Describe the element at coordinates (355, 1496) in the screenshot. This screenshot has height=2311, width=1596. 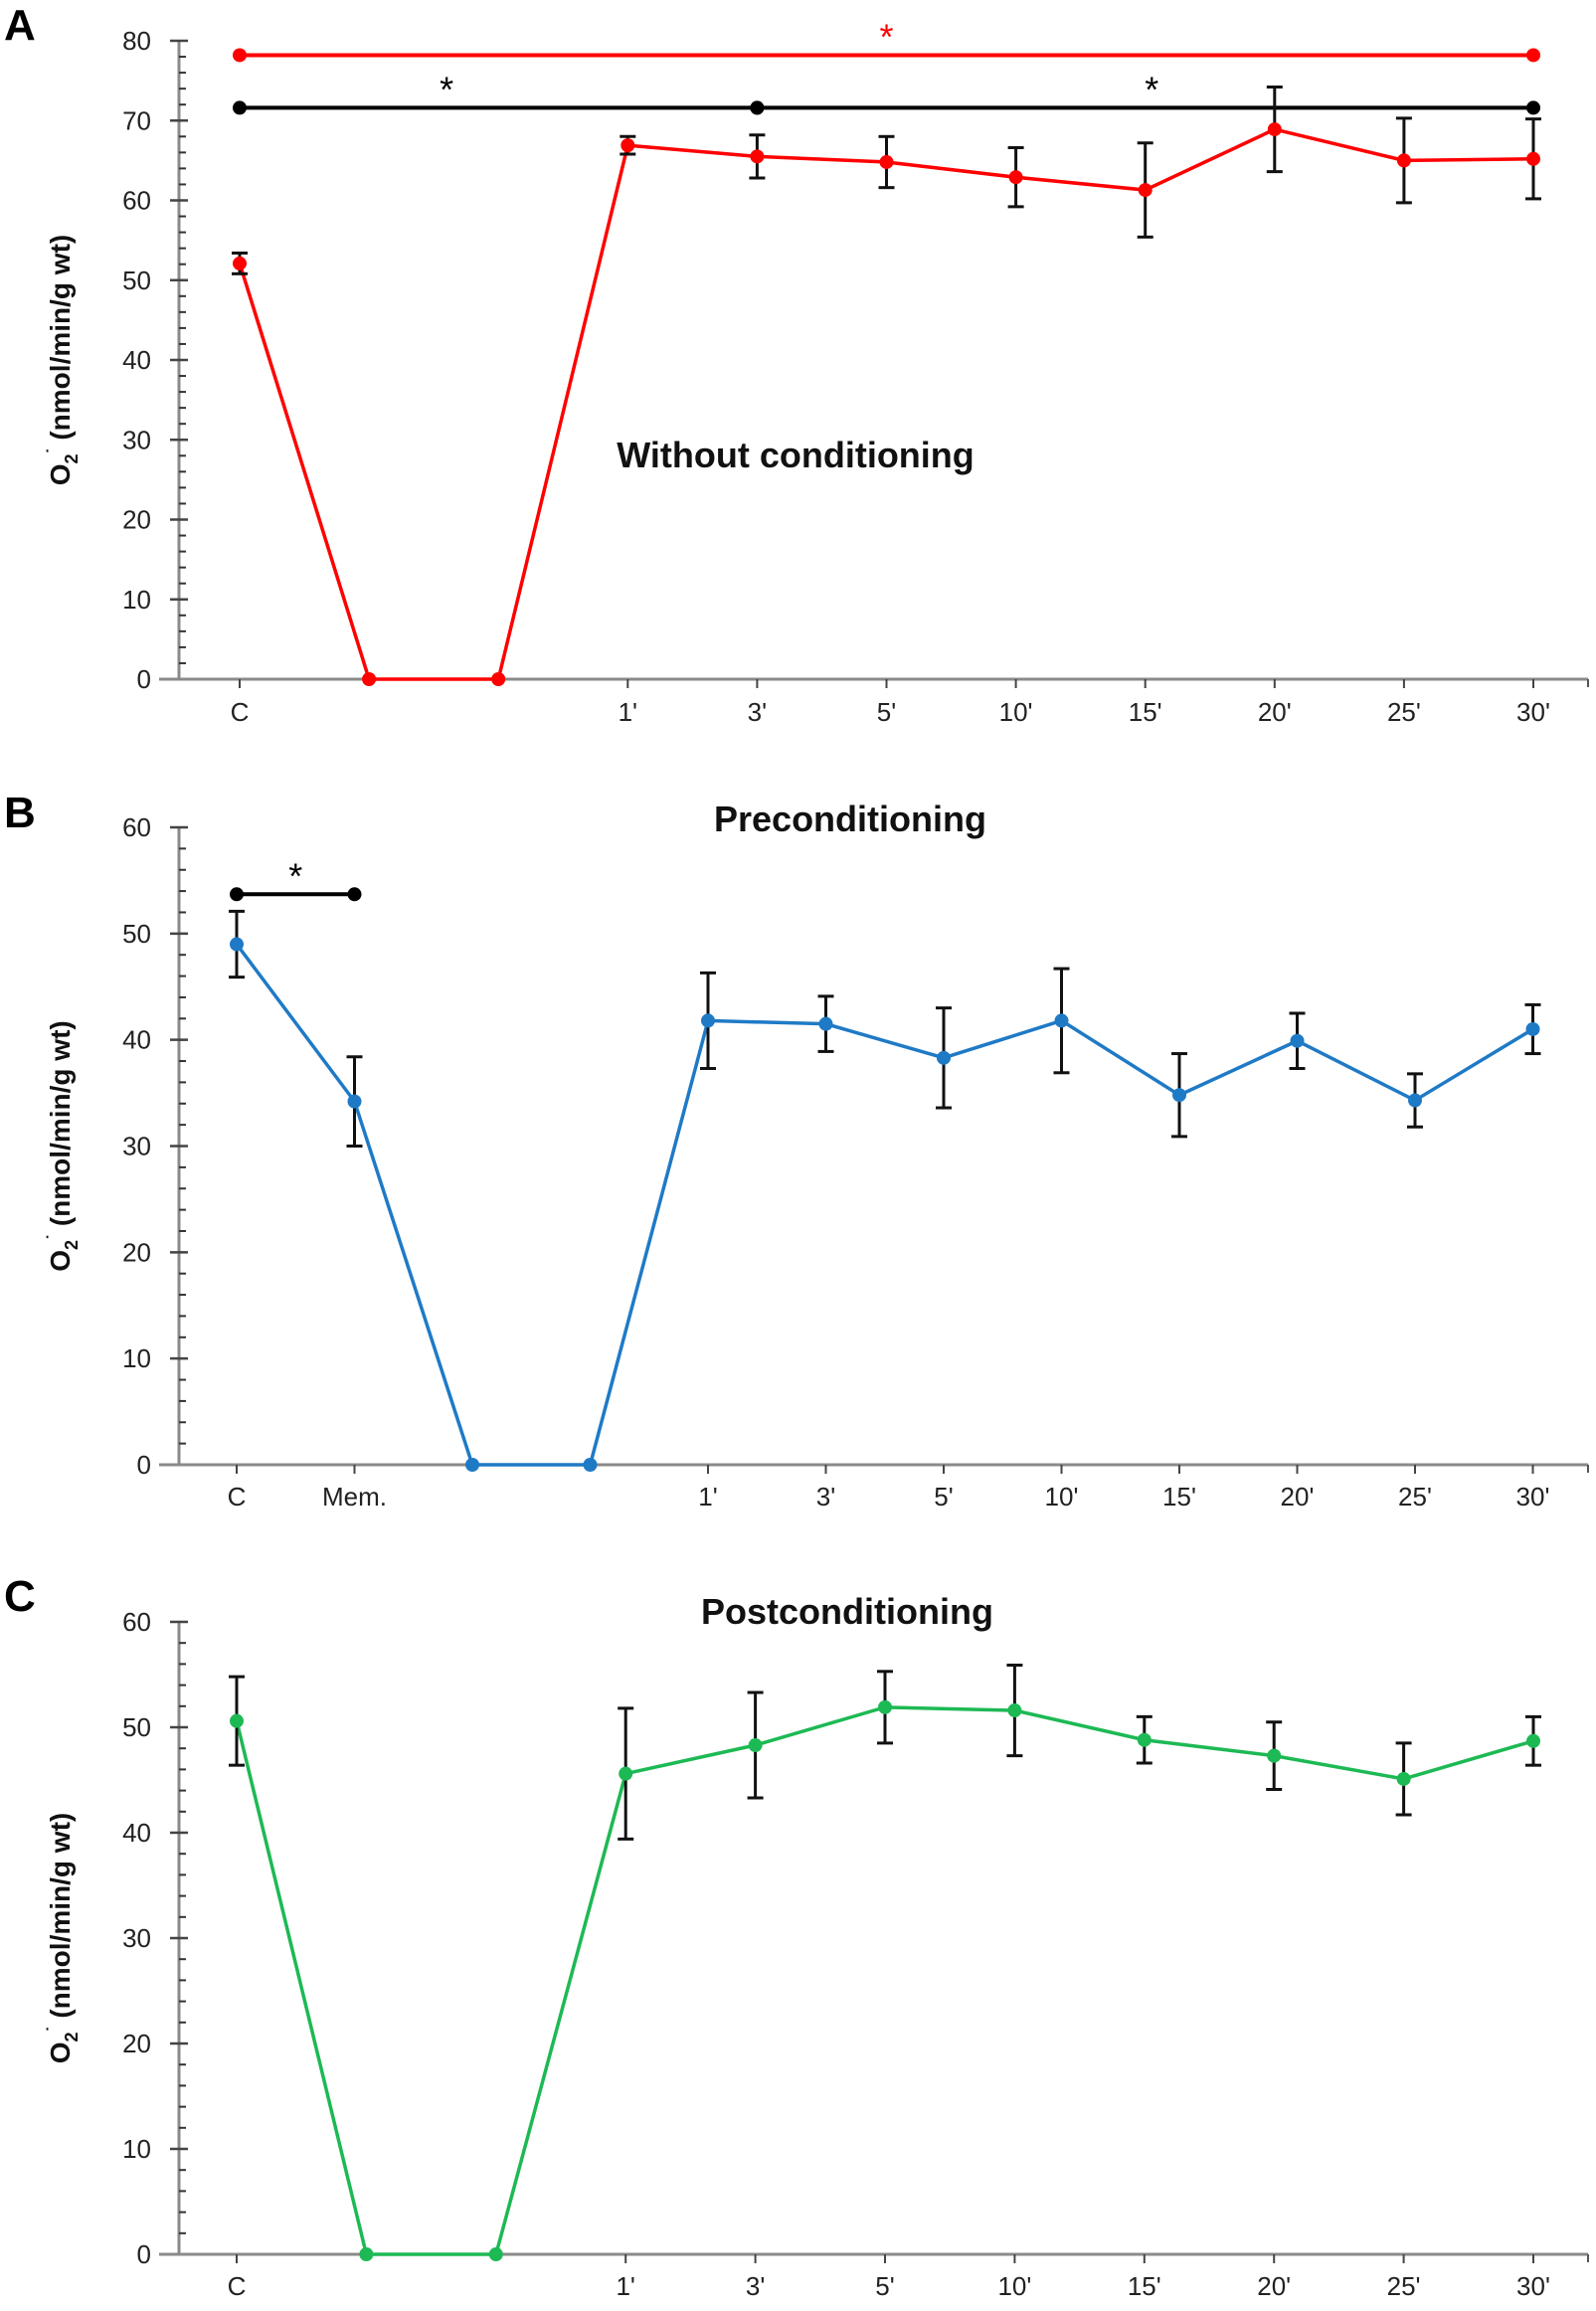
I see `x-tick-label: Mem.` at that location.